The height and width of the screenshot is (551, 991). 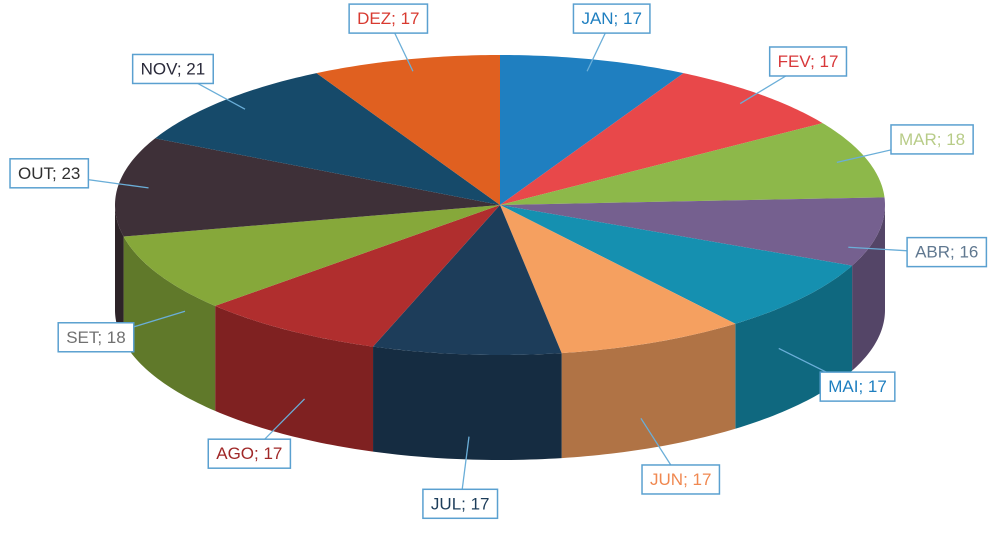 I want to click on data-label: AGO; 17, so click(x=249, y=453).